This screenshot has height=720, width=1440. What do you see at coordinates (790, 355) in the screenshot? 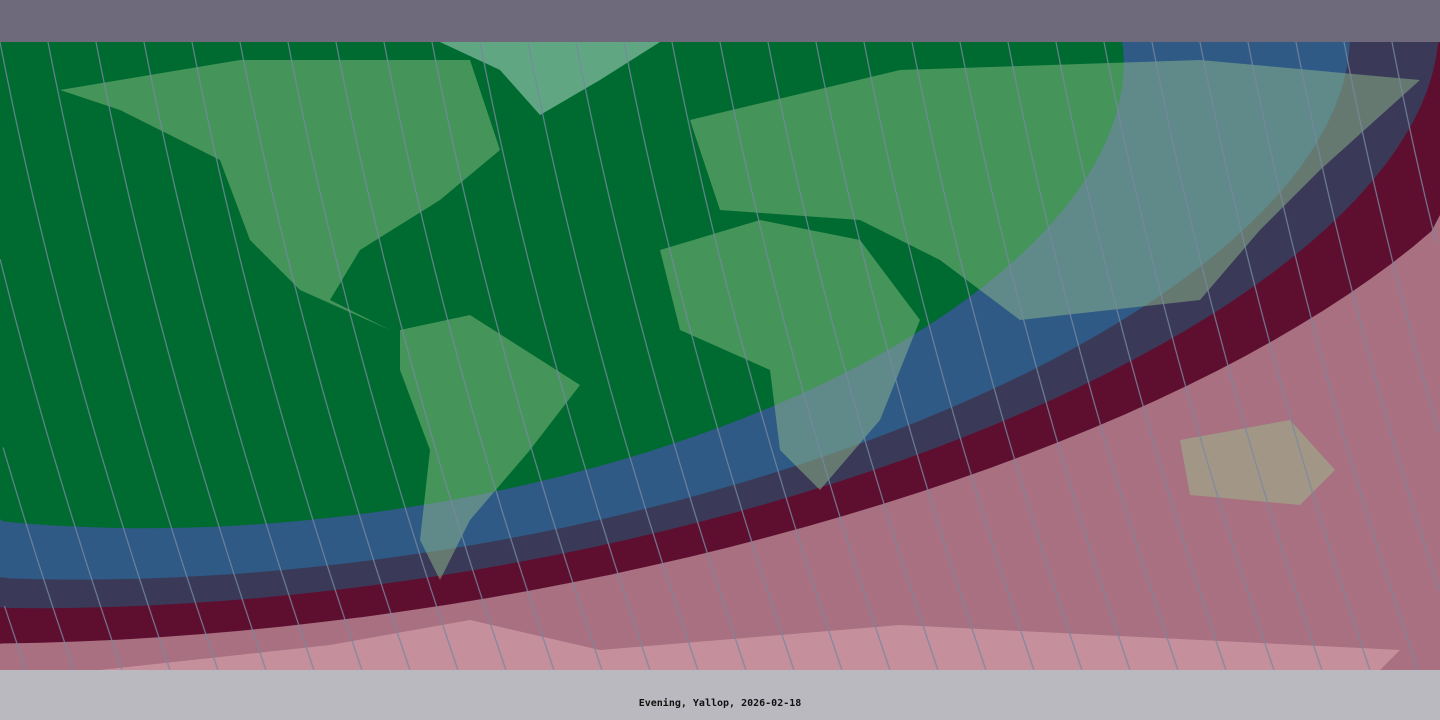
I see `africa` at bounding box center [790, 355].